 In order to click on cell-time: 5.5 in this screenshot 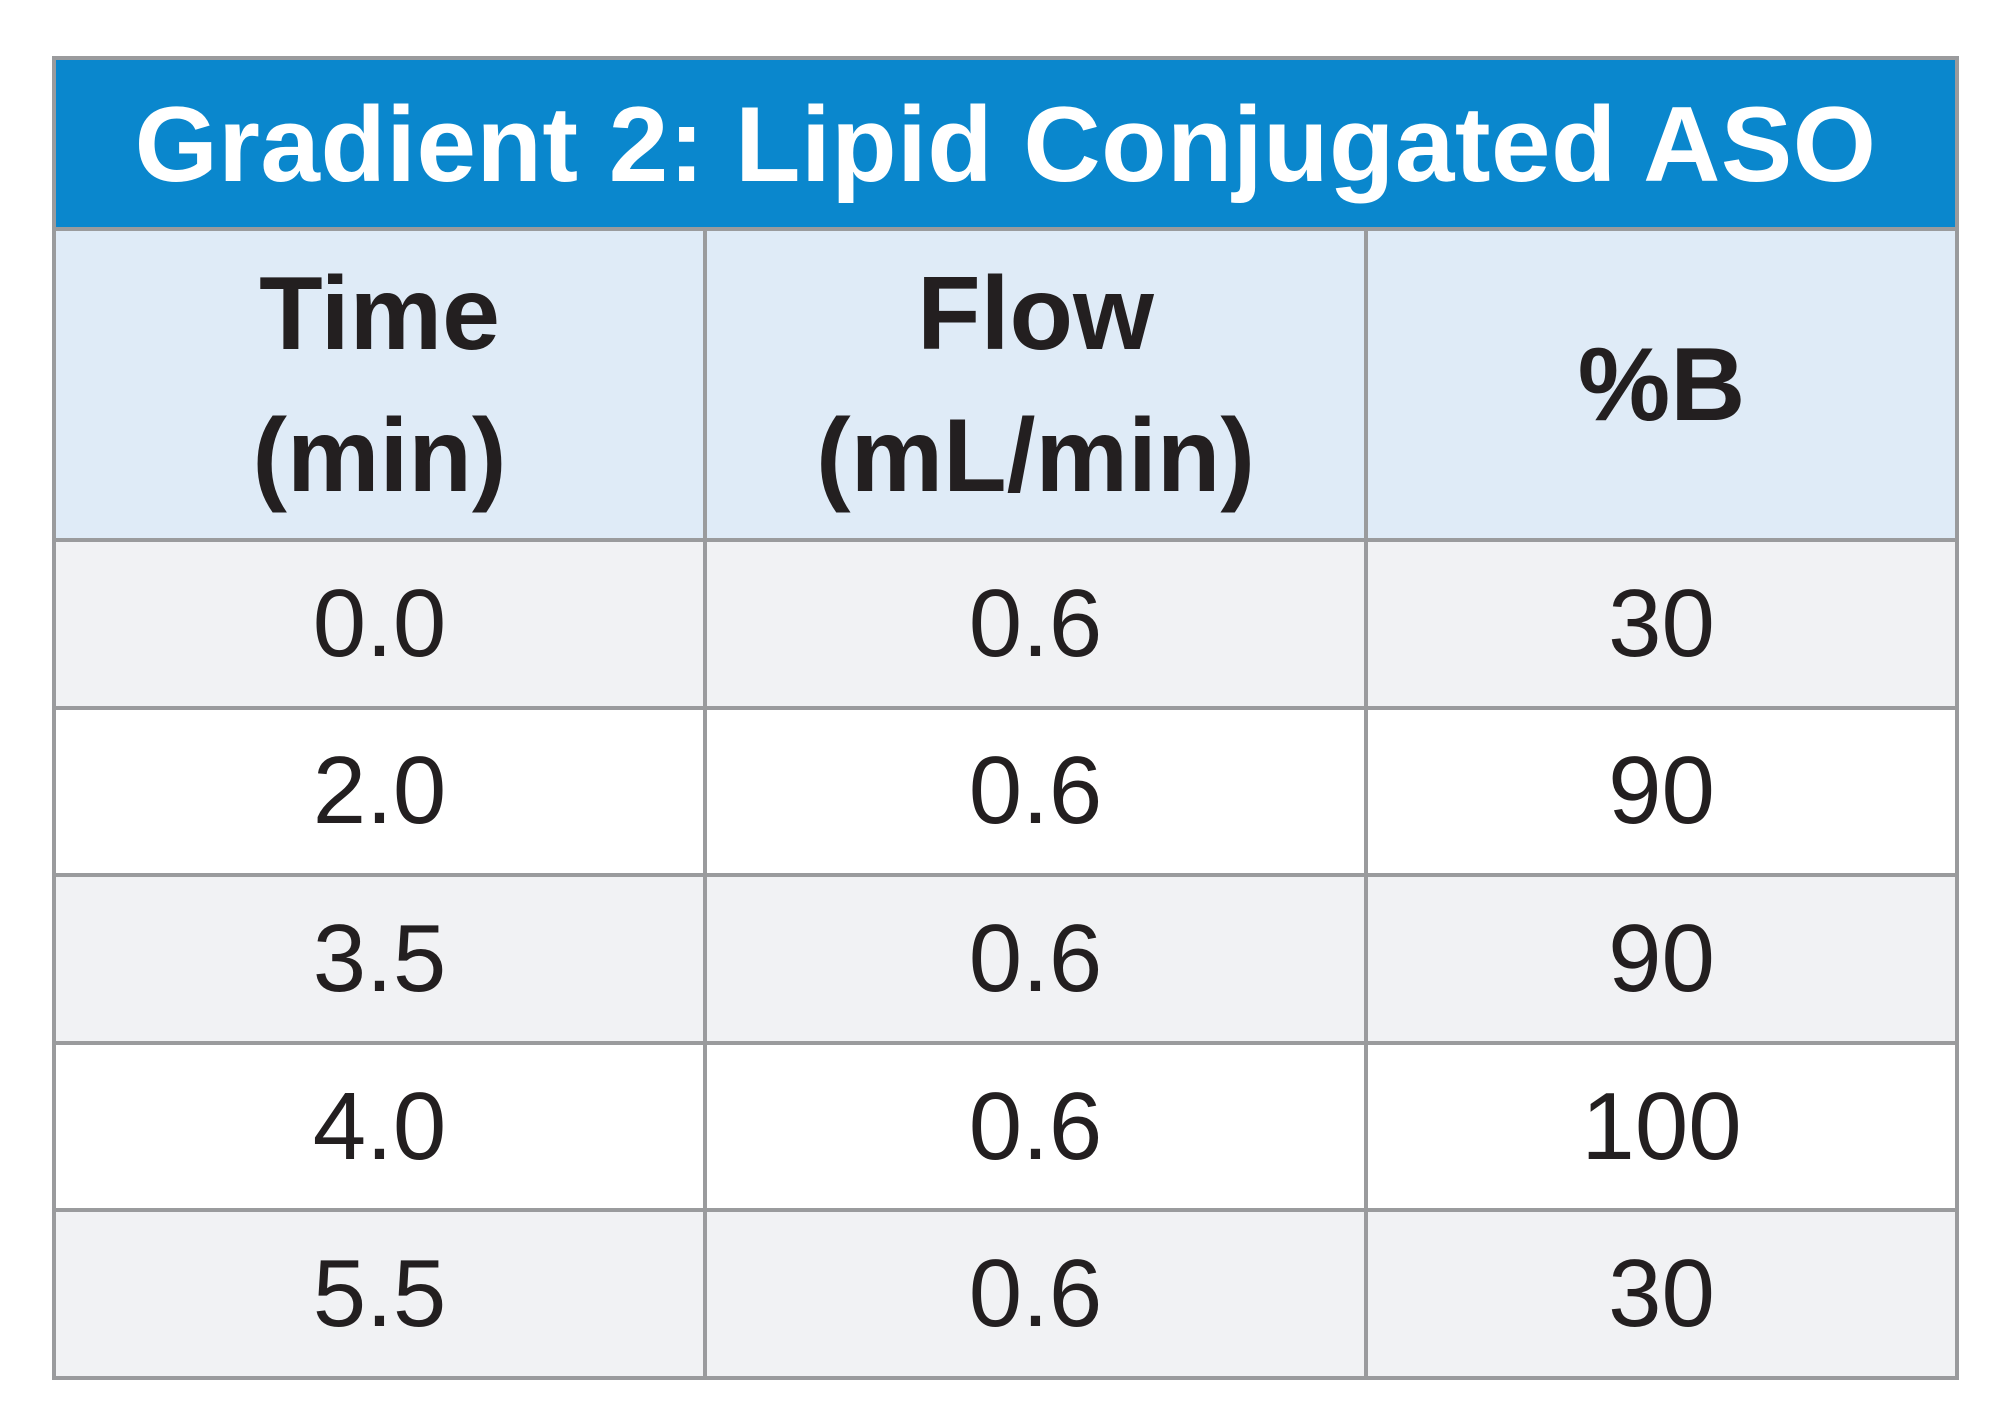, I will do `click(381, 1293)`.